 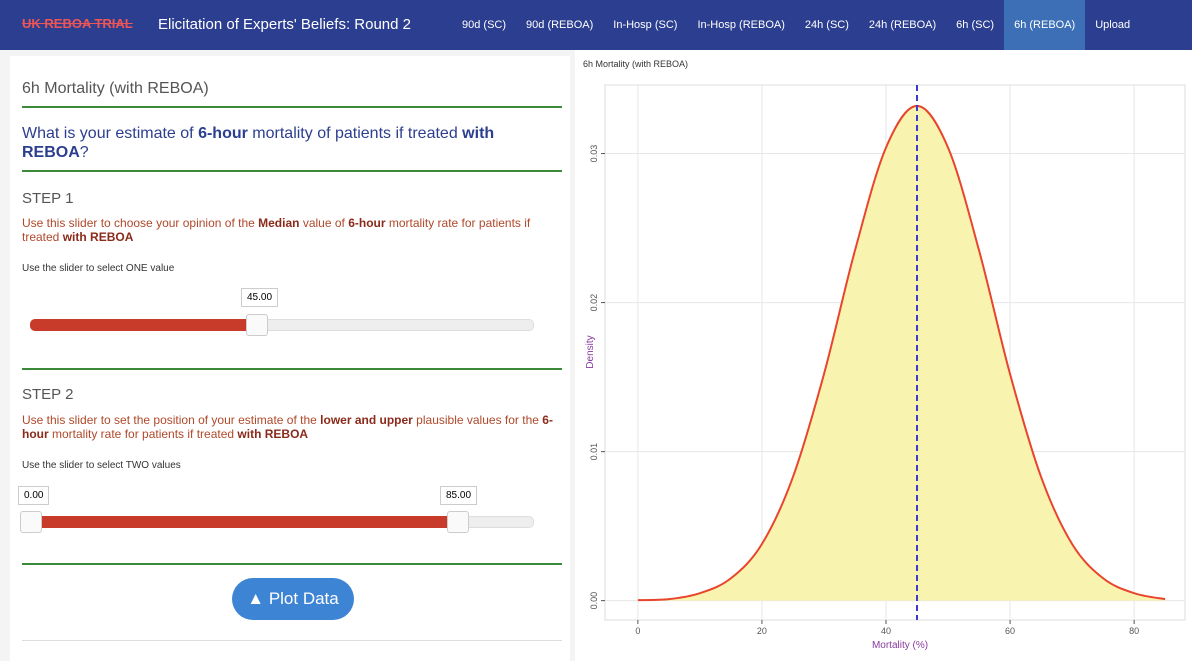 What do you see at coordinates (590, 351) in the screenshot?
I see `y-axis-label: Density` at bounding box center [590, 351].